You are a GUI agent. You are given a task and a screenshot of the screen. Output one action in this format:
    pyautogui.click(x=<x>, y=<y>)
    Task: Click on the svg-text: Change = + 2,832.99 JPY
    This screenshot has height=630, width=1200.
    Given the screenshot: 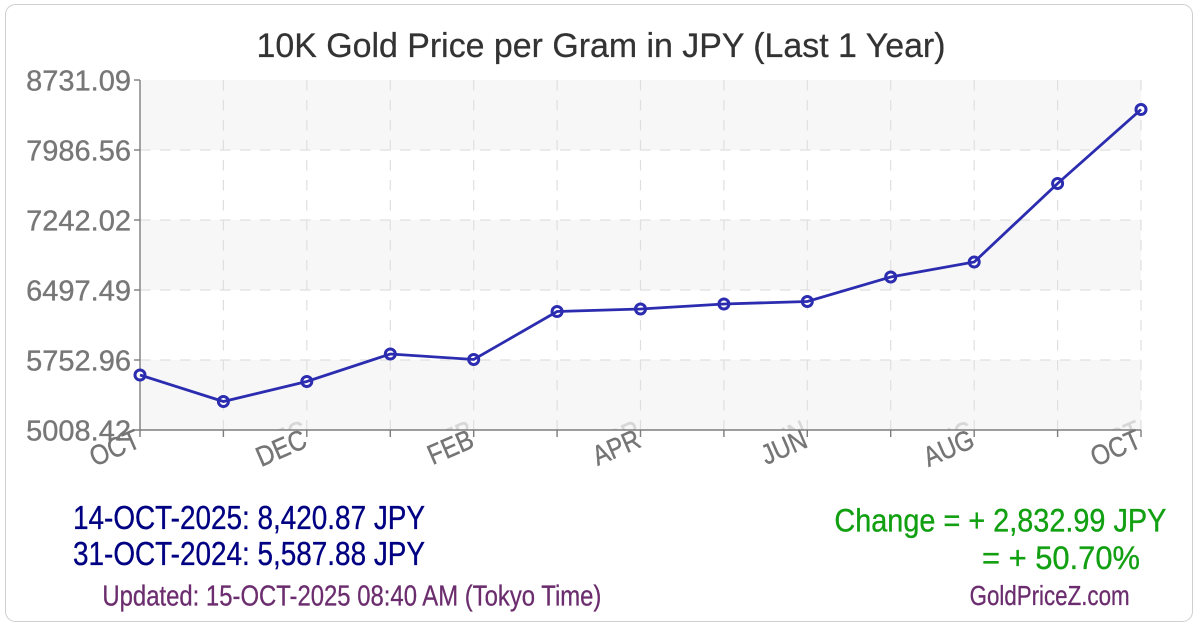 What is the action you would take?
    pyautogui.click(x=1000, y=521)
    